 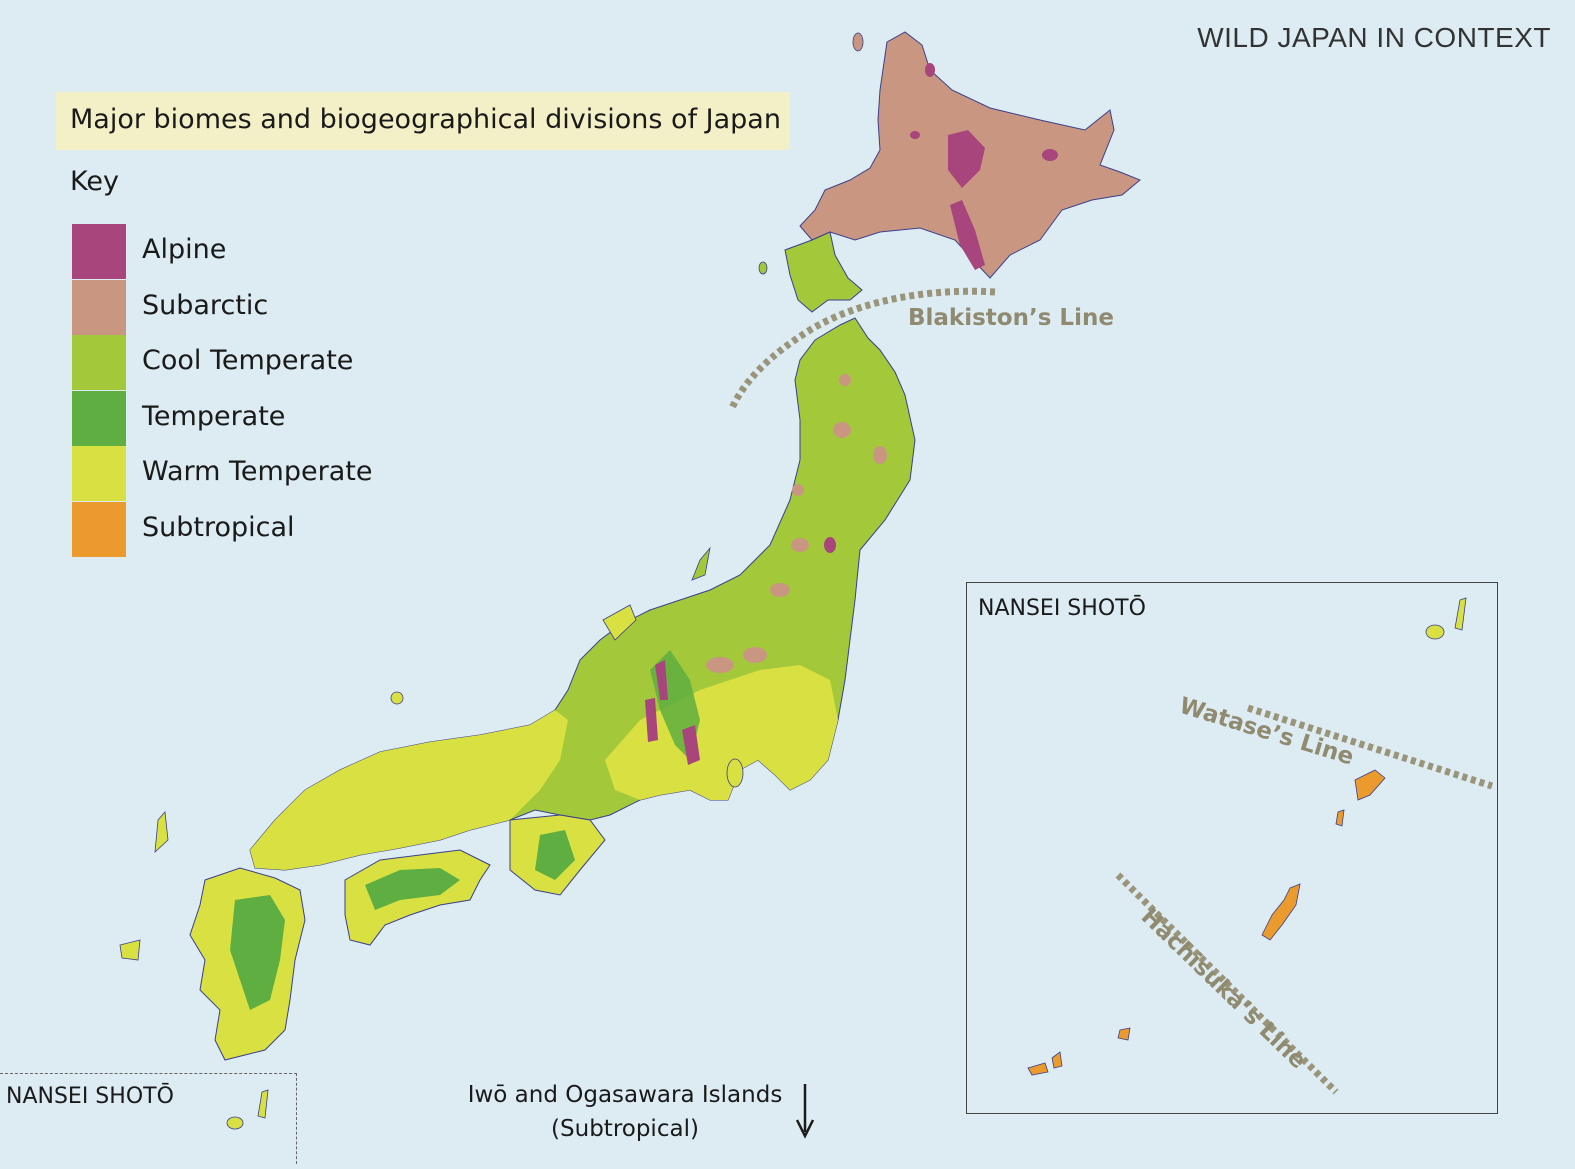 I want to click on hokkaido, so click(x=949, y=172).